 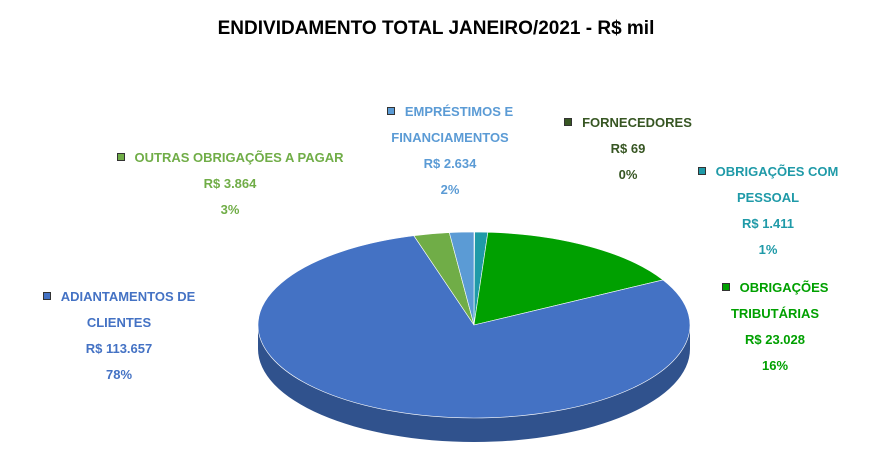 I want to click on label-name-line: FORNECEDORES, so click(x=628, y=123).